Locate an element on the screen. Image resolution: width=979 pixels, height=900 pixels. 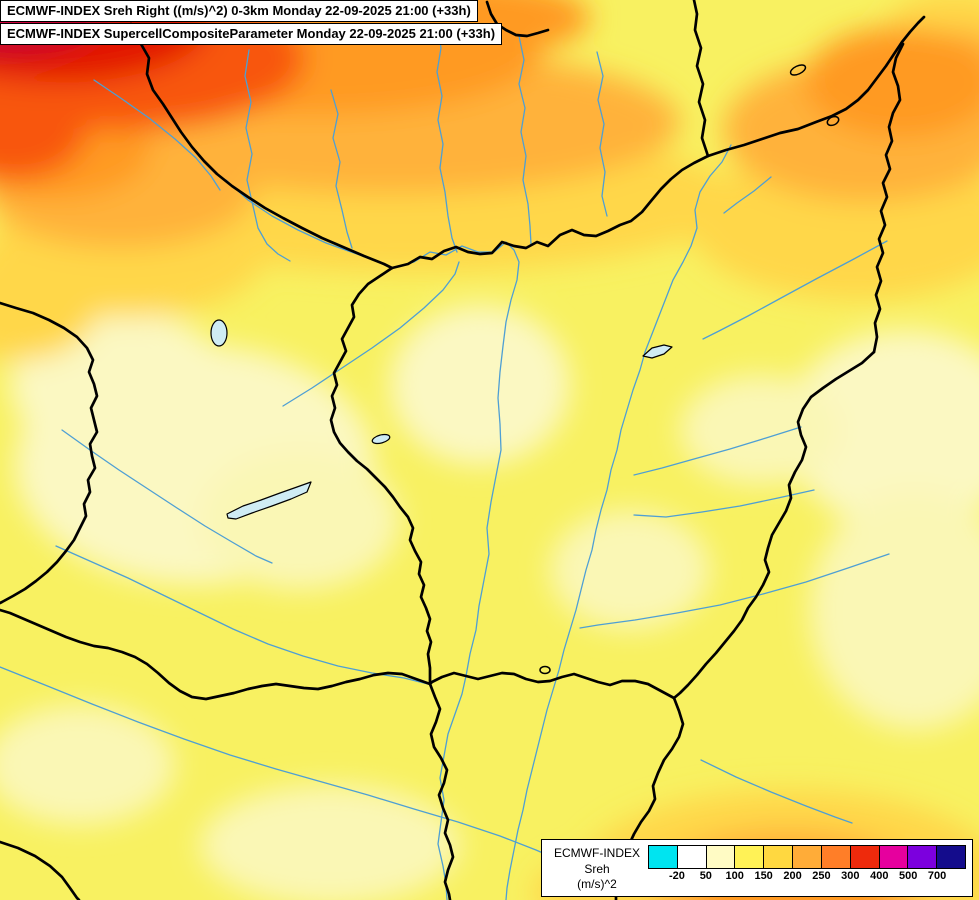
legend-tick-label: 200 is located at coordinates (792, 876).